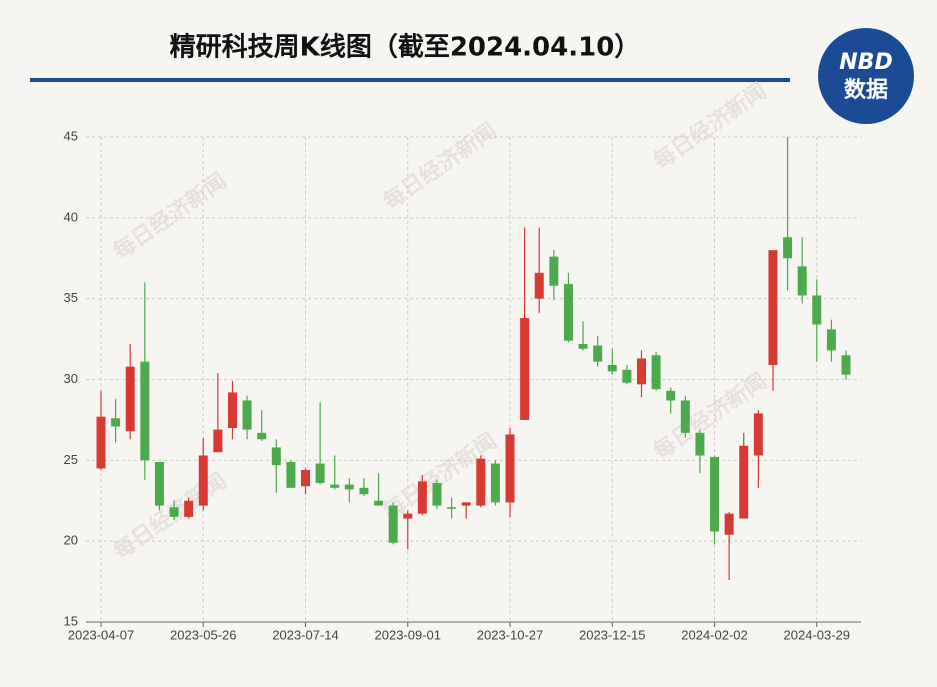 This screenshot has width=937, height=687. I want to click on y-tick-label: 20, so click(71, 540).